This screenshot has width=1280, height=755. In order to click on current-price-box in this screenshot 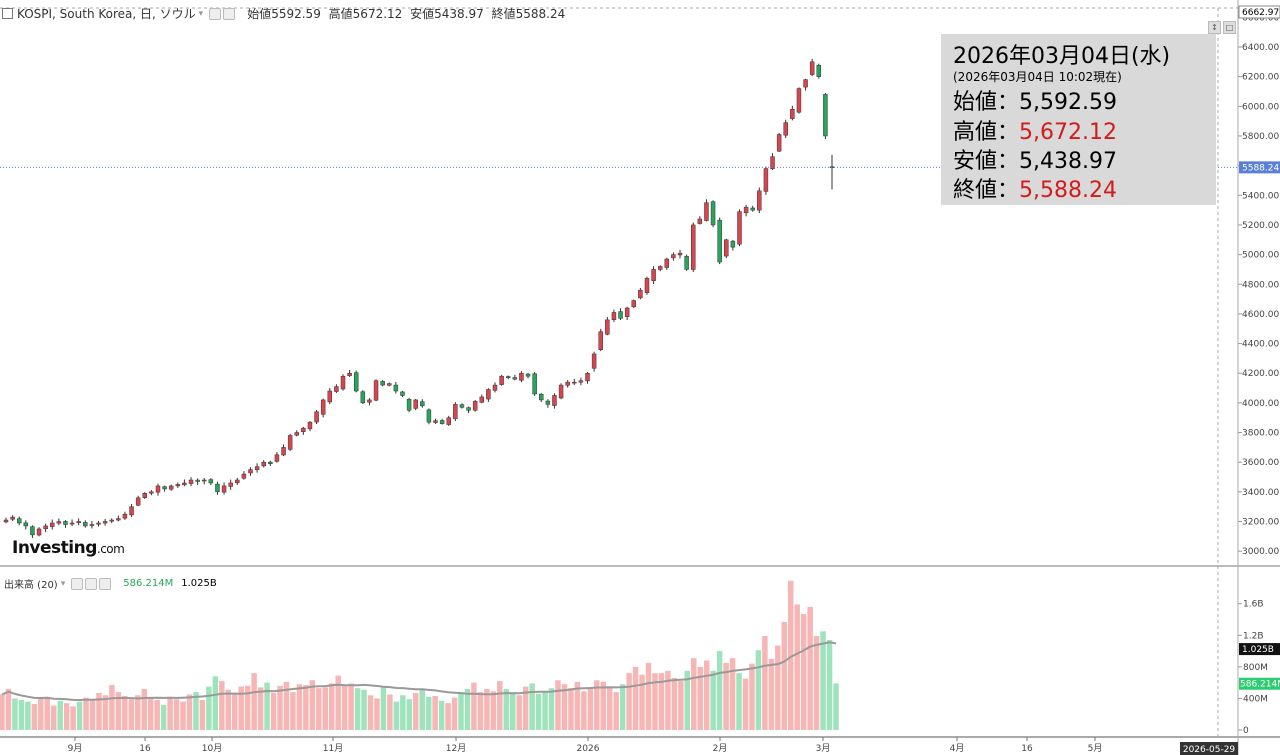, I will do `click(1259, 167)`.